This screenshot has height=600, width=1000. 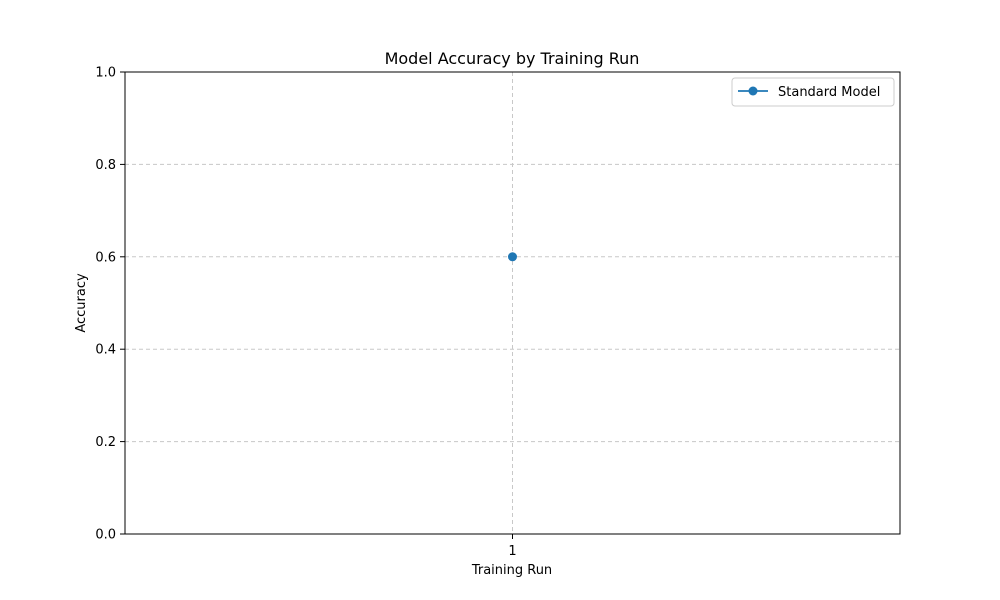 What do you see at coordinates (511, 570) in the screenshot?
I see `x-axis-label: Training Run` at bounding box center [511, 570].